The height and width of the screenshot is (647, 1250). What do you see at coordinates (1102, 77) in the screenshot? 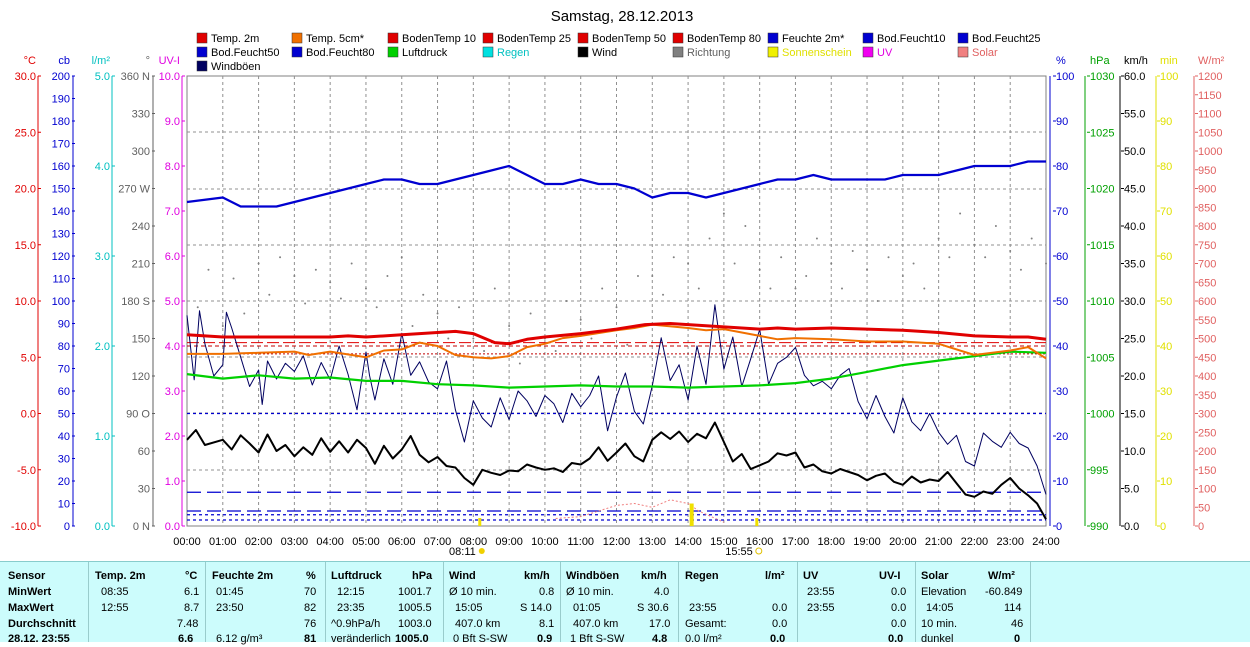
I see `axis-tick-label: 1030` at bounding box center [1102, 77].